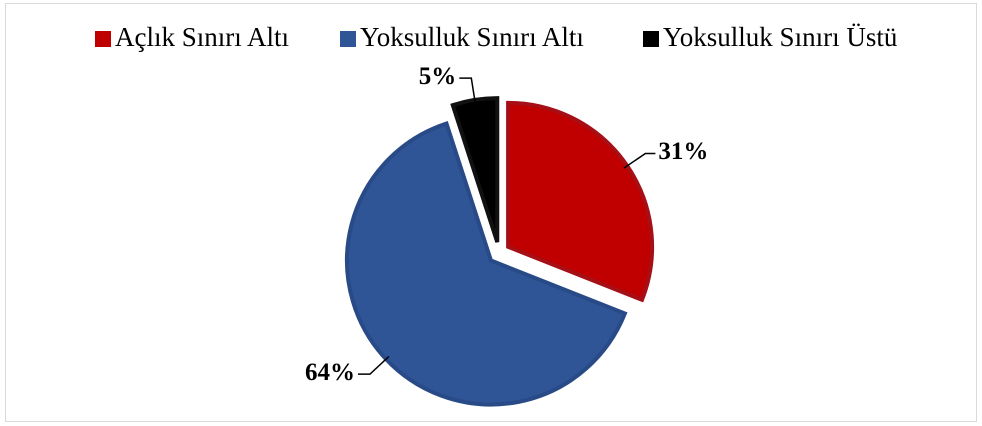 The width and height of the screenshot is (982, 426). Describe the element at coordinates (683, 151) in the screenshot. I see `data-label: 31%` at that location.